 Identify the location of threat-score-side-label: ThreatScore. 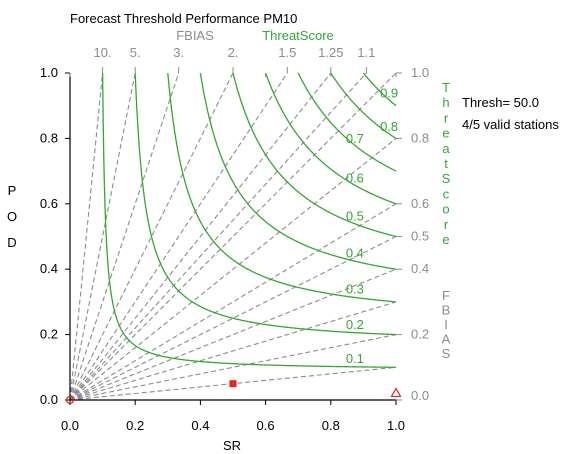
(446, 163).